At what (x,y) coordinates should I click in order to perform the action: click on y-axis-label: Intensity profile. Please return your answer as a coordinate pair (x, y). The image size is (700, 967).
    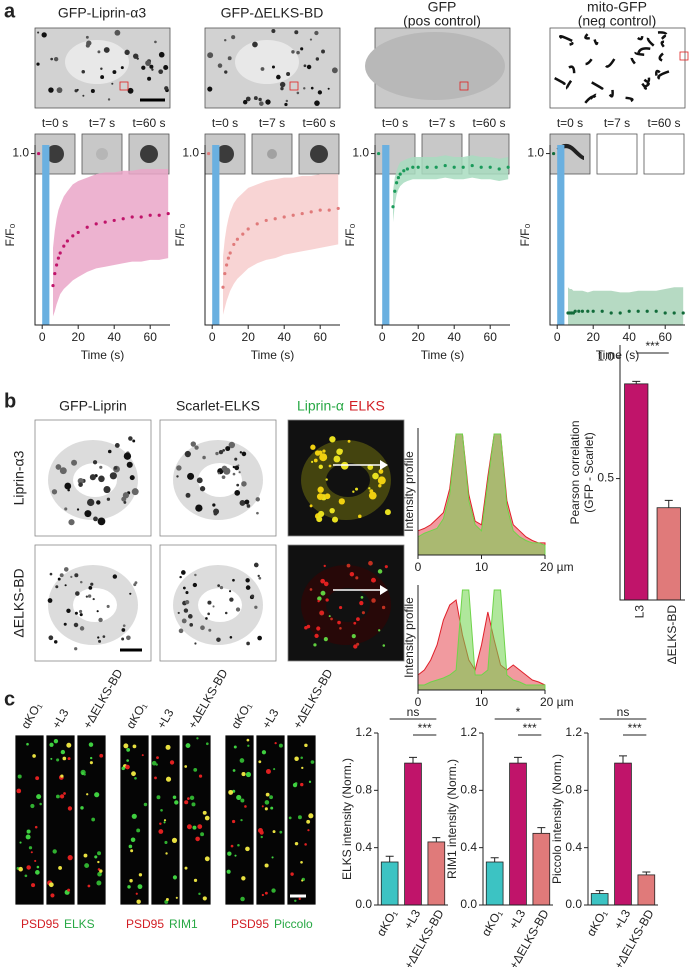
    Looking at the image, I should click on (409, 491).